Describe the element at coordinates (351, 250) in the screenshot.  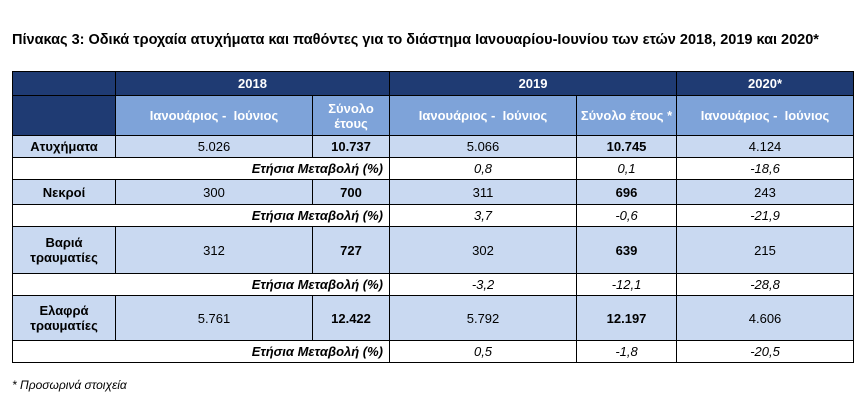
I see `value-2018-total: 727` at that location.